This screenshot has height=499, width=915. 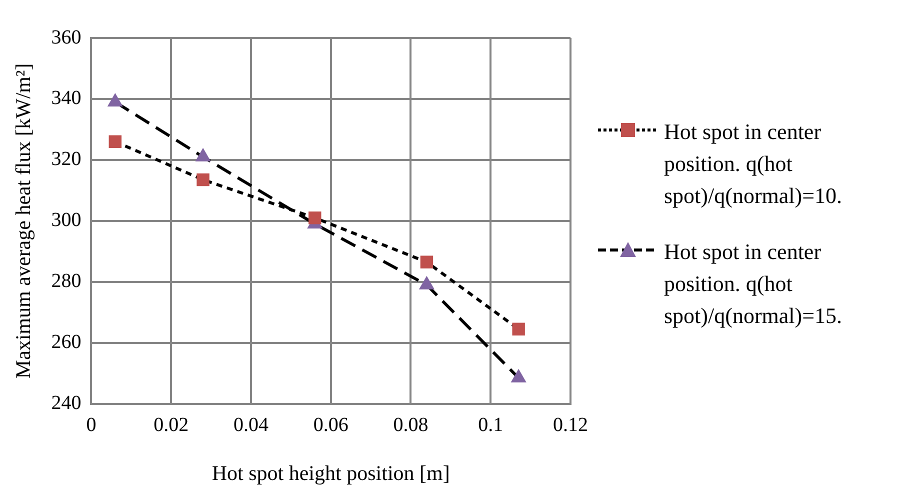 What do you see at coordinates (753, 284) in the screenshot?
I see `legend-label: Hot spot in center position. q(hot spot)/q(normal)=15.` at bounding box center [753, 284].